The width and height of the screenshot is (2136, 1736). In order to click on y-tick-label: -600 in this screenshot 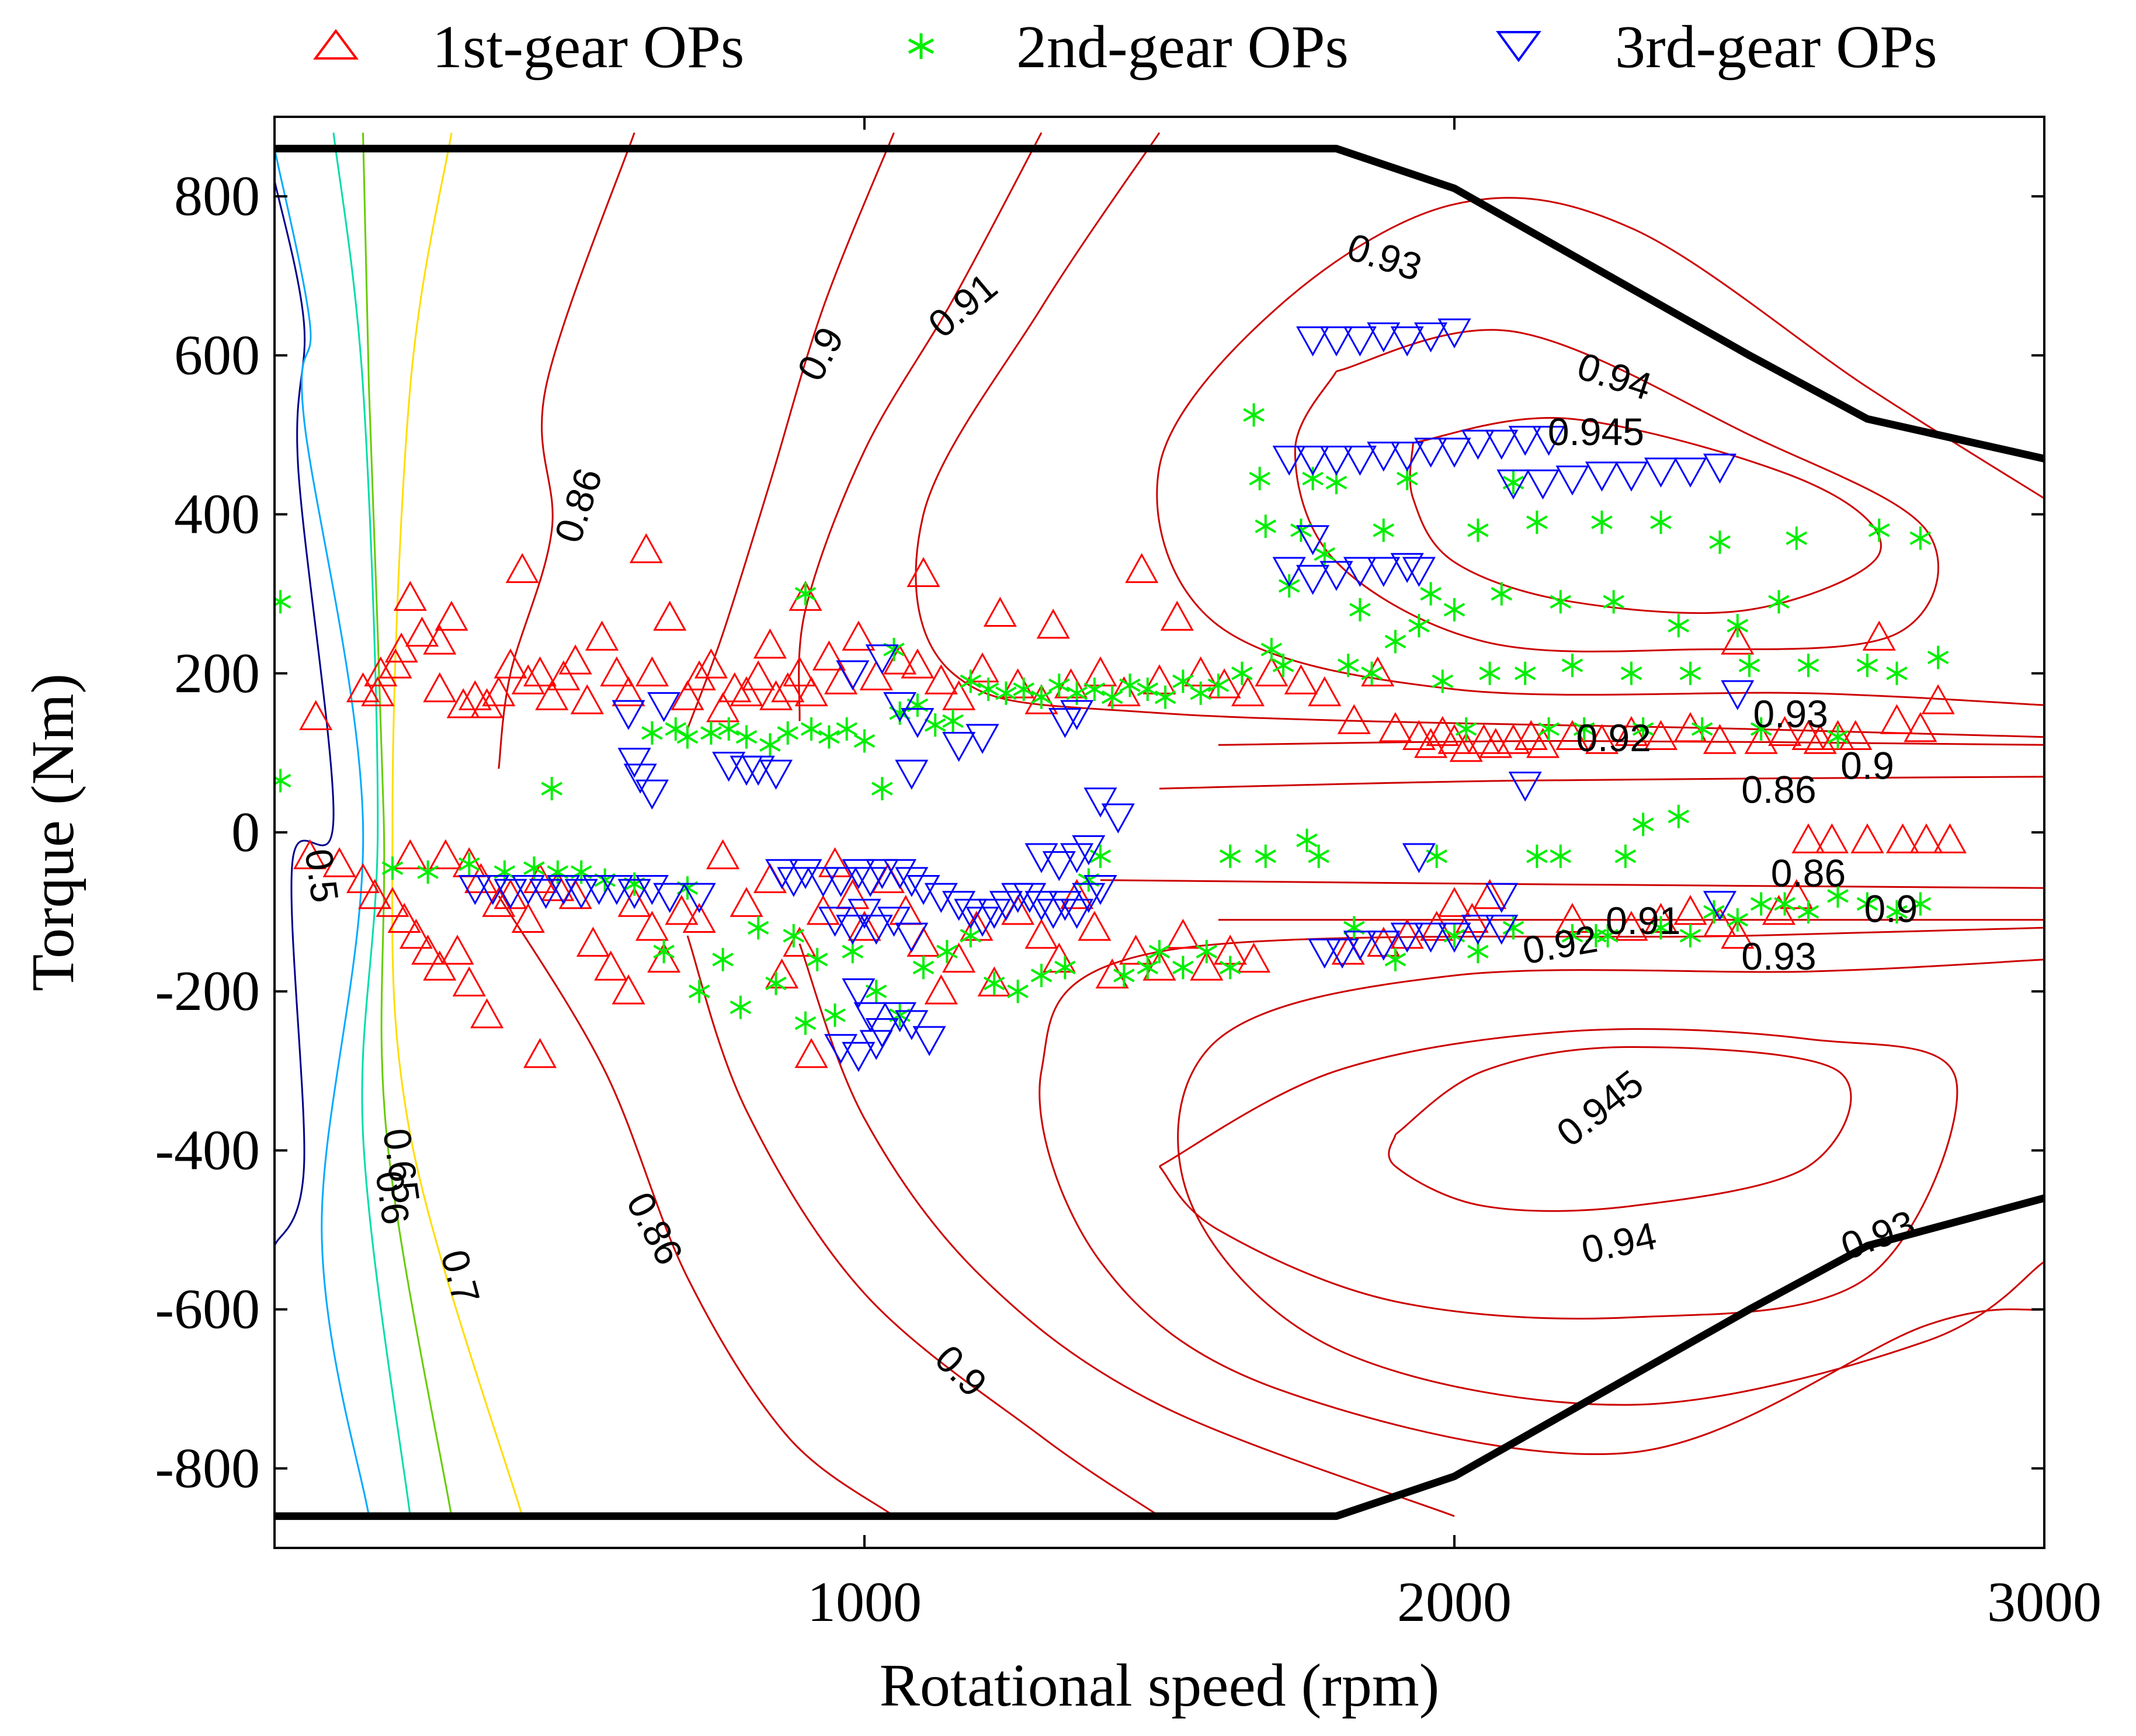, I will do `click(207, 1309)`.